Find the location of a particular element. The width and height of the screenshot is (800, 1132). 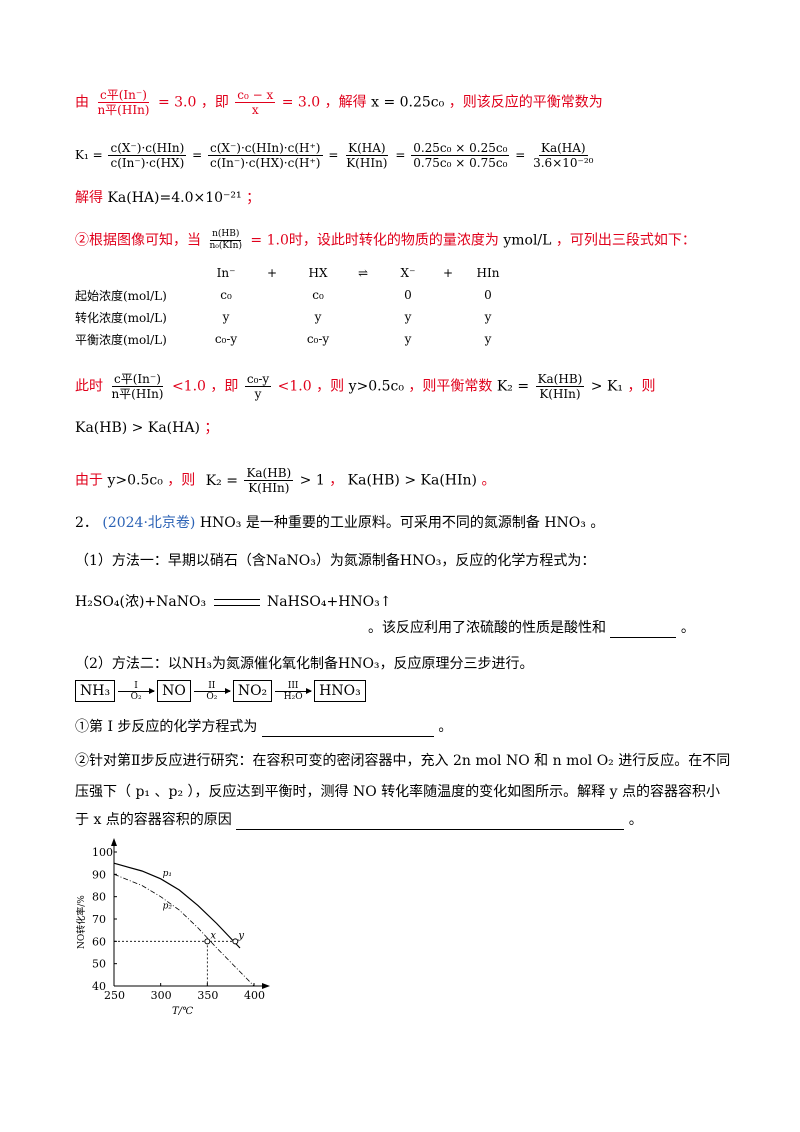

x-tick-label: 250 is located at coordinates (114, 995).